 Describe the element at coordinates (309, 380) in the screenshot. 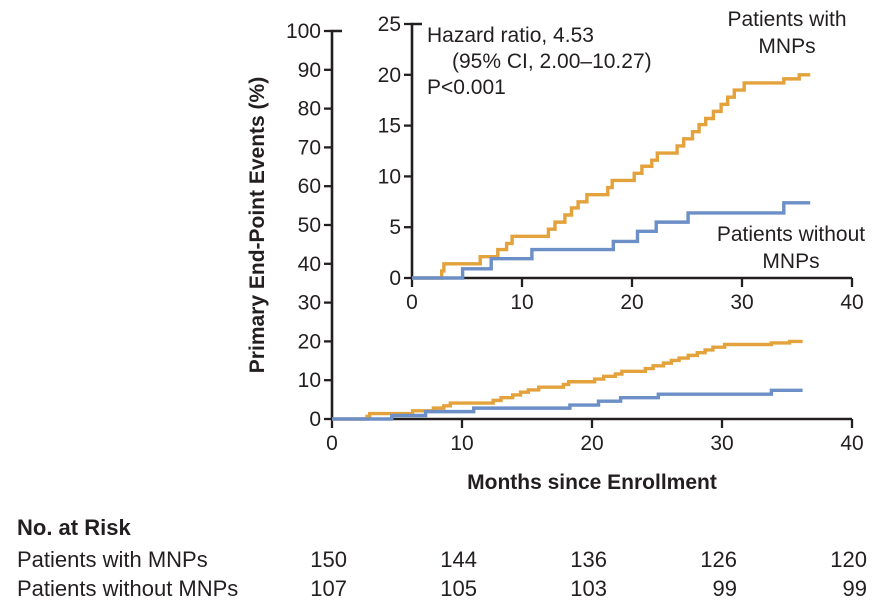

I see `main-y-tick-label: 10` at that location.